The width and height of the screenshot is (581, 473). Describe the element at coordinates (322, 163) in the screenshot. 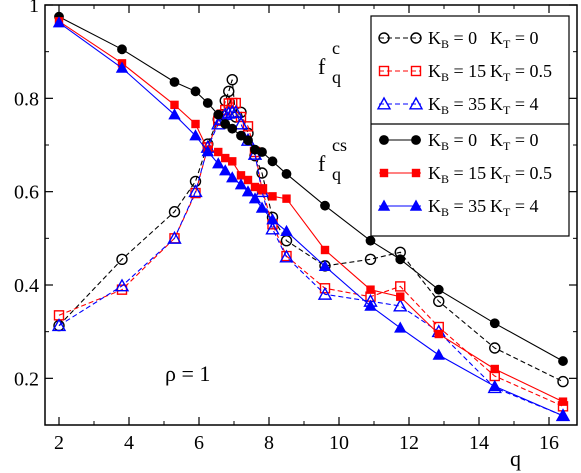

I see `legend-fcs-base: f` at that location.